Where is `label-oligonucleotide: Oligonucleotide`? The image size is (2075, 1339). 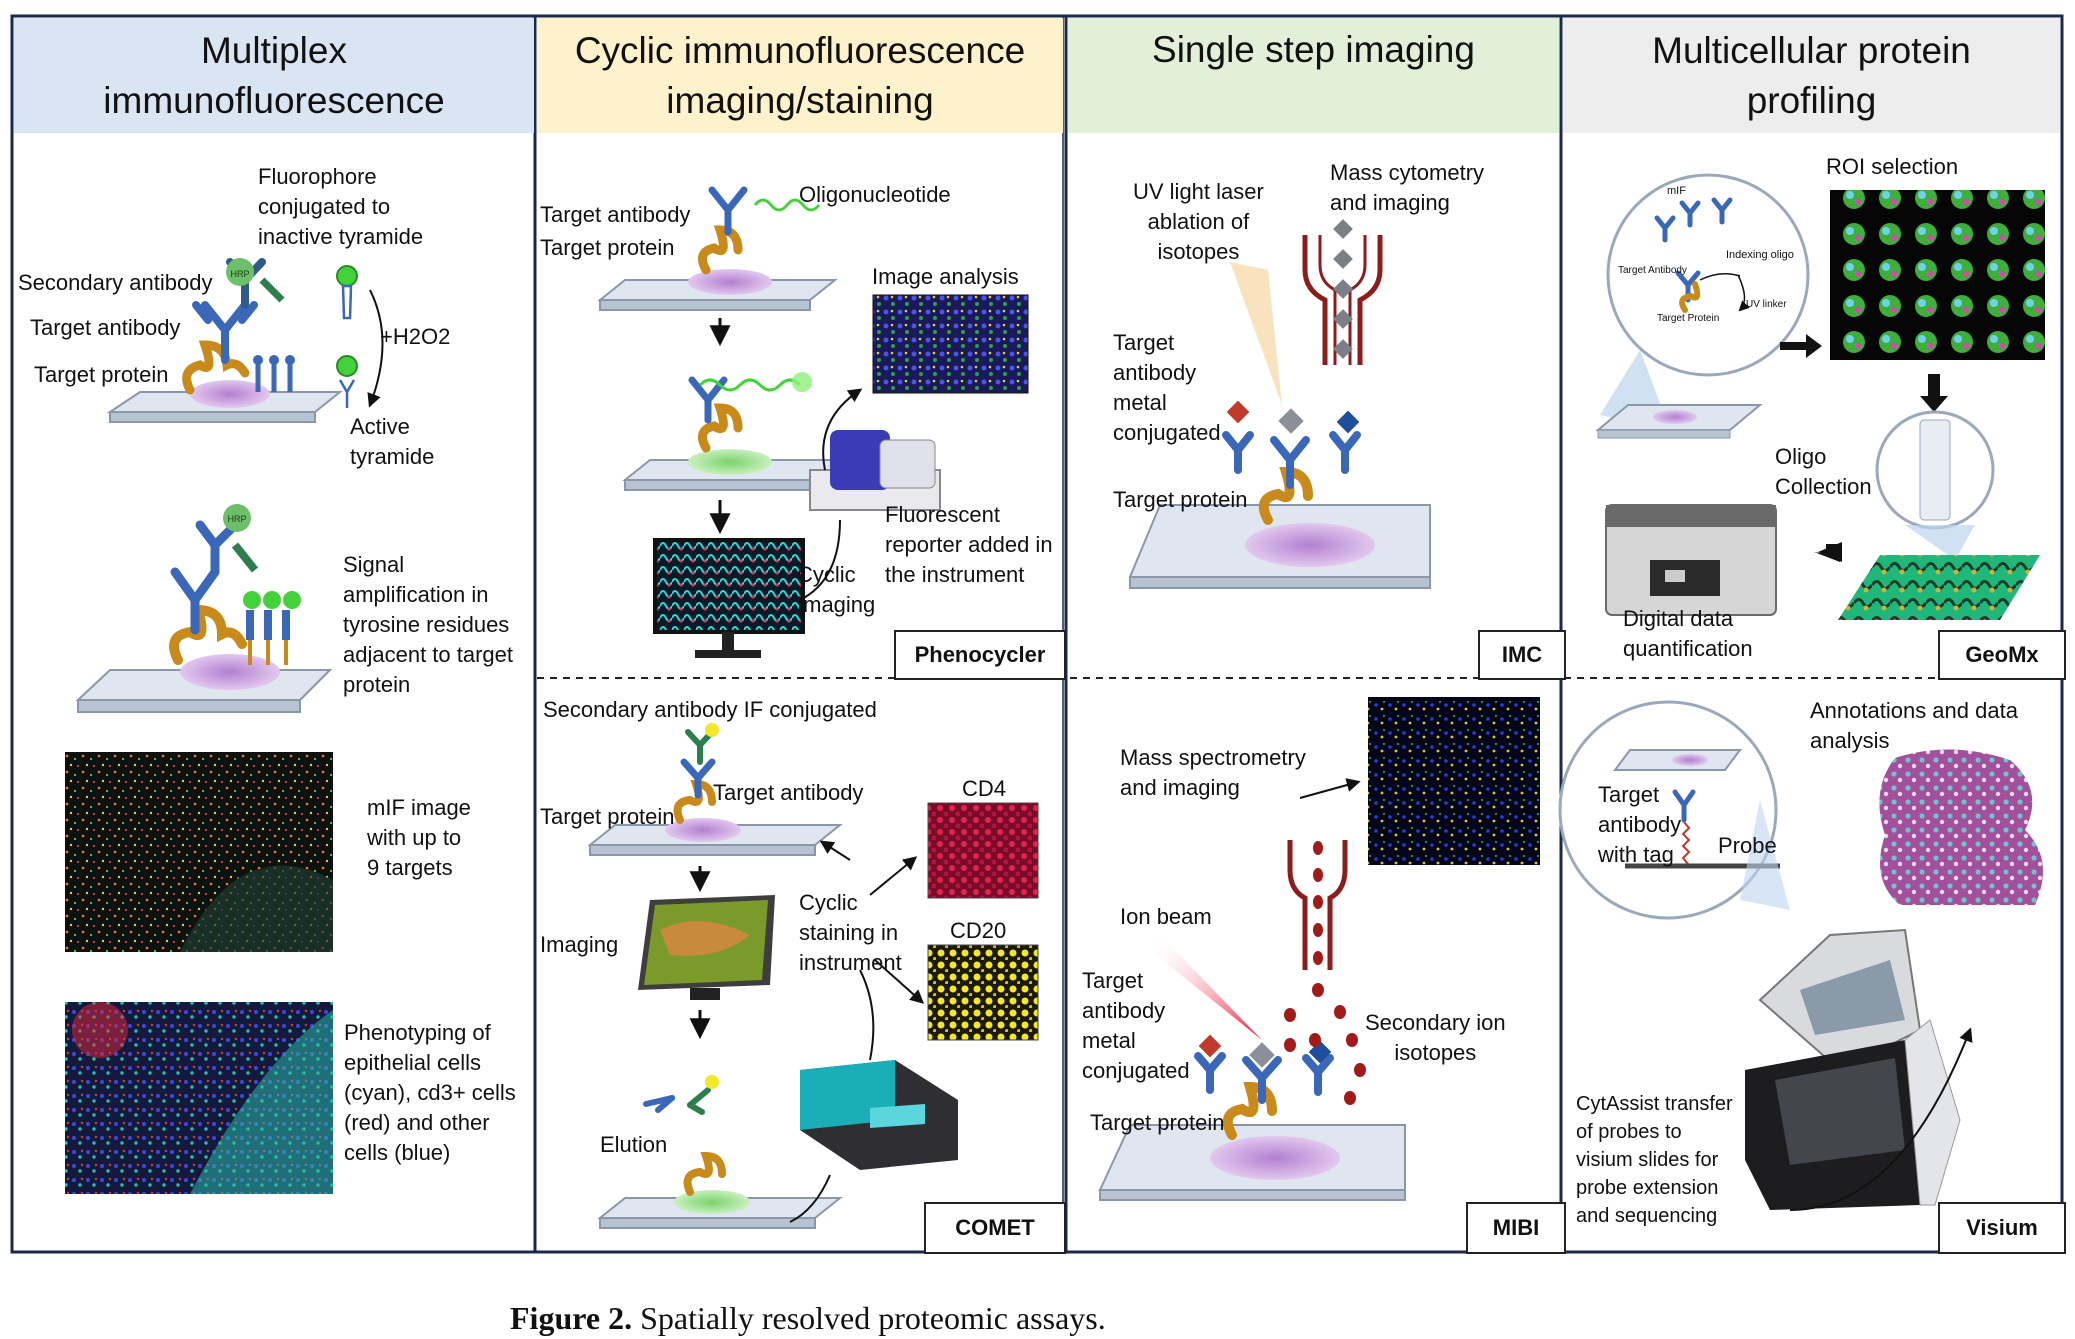
label-oligonucleotide: Oligonucleotide is located at coordinates (875, 194).